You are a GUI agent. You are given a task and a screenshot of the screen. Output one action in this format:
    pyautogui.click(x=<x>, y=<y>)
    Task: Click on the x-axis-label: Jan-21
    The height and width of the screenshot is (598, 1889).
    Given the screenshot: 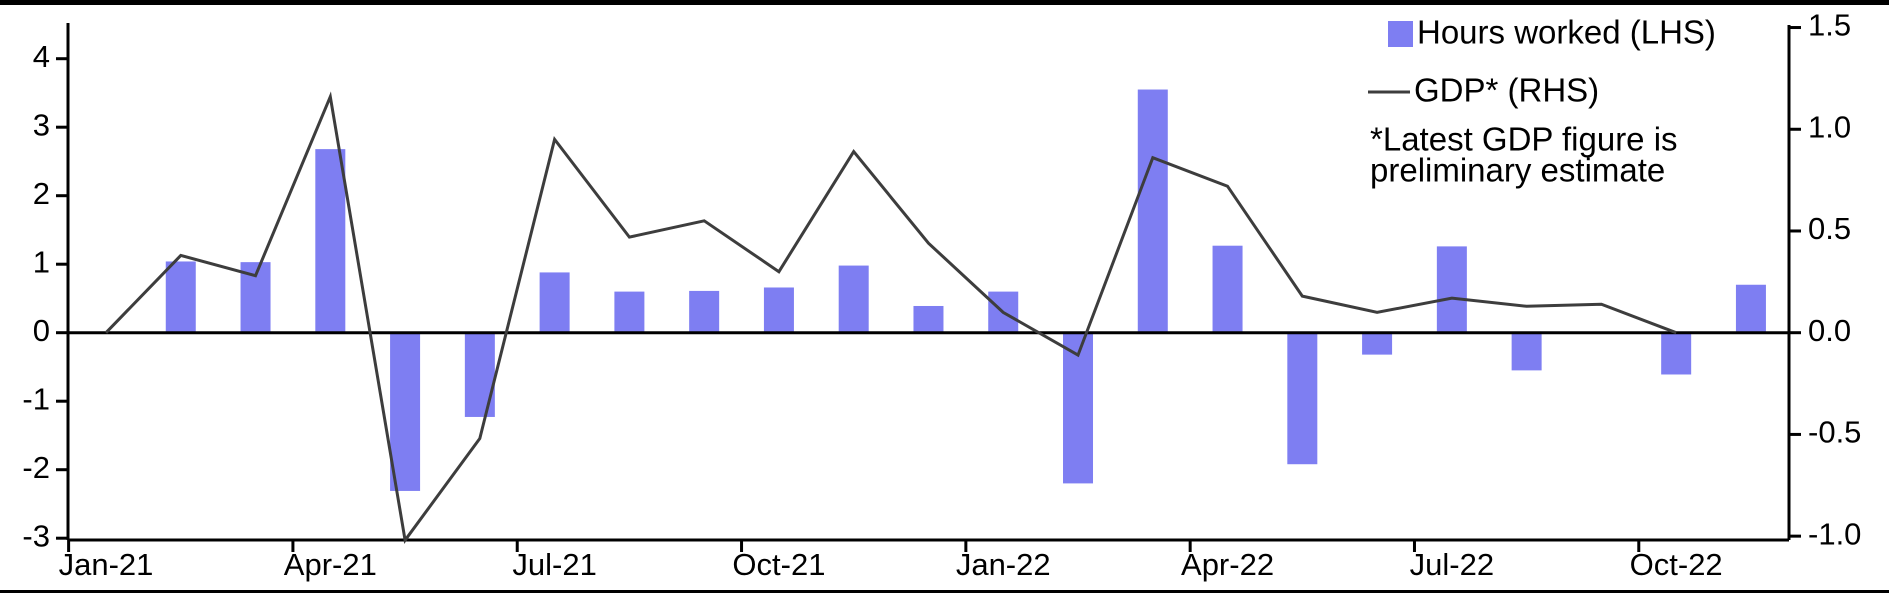 What is the action you would take?
    pyautogui.click(x=106, y=564)
    